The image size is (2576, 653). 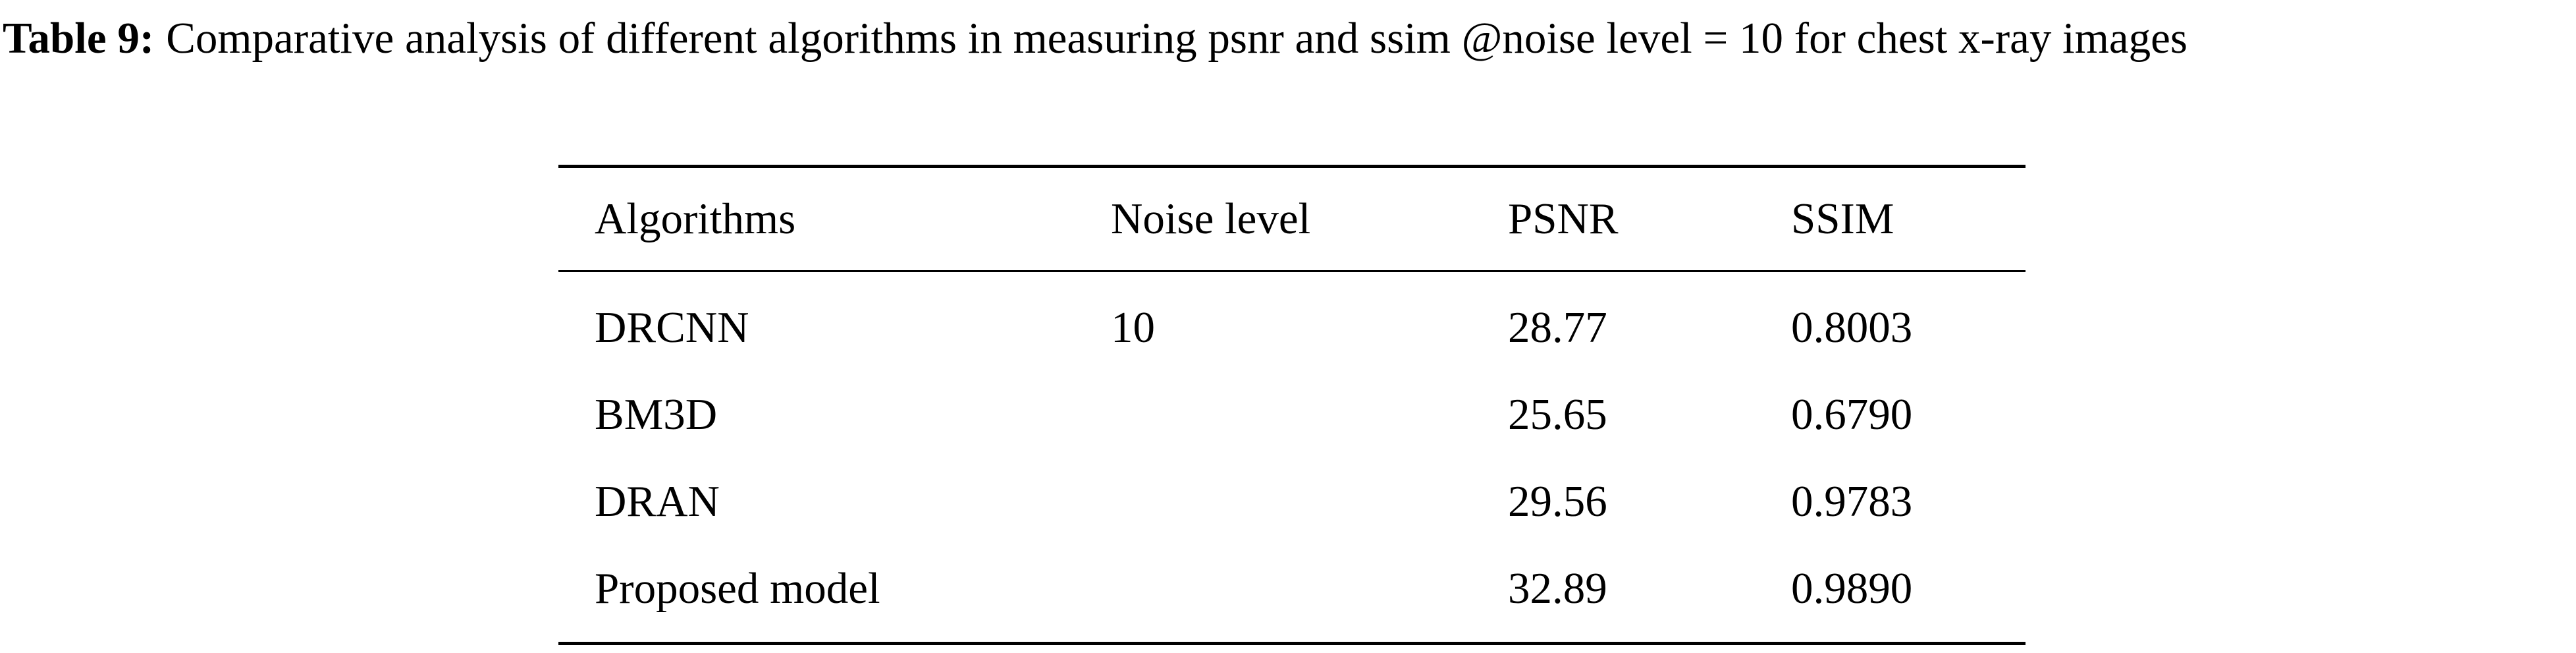 What do you see at coordinates (1842, 218) in the screenshot?
I see `column-header: SSIM` at bounding box center [1842, 218].